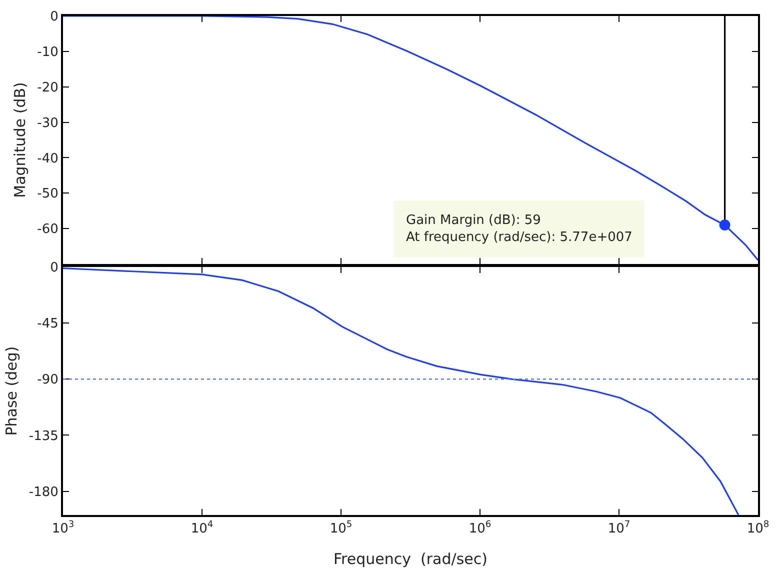 This screenshot has height=586, width=779. Describe the element at coordinates (43, 492) in the screenshot. I see `y-tick-label: -180` at that location.